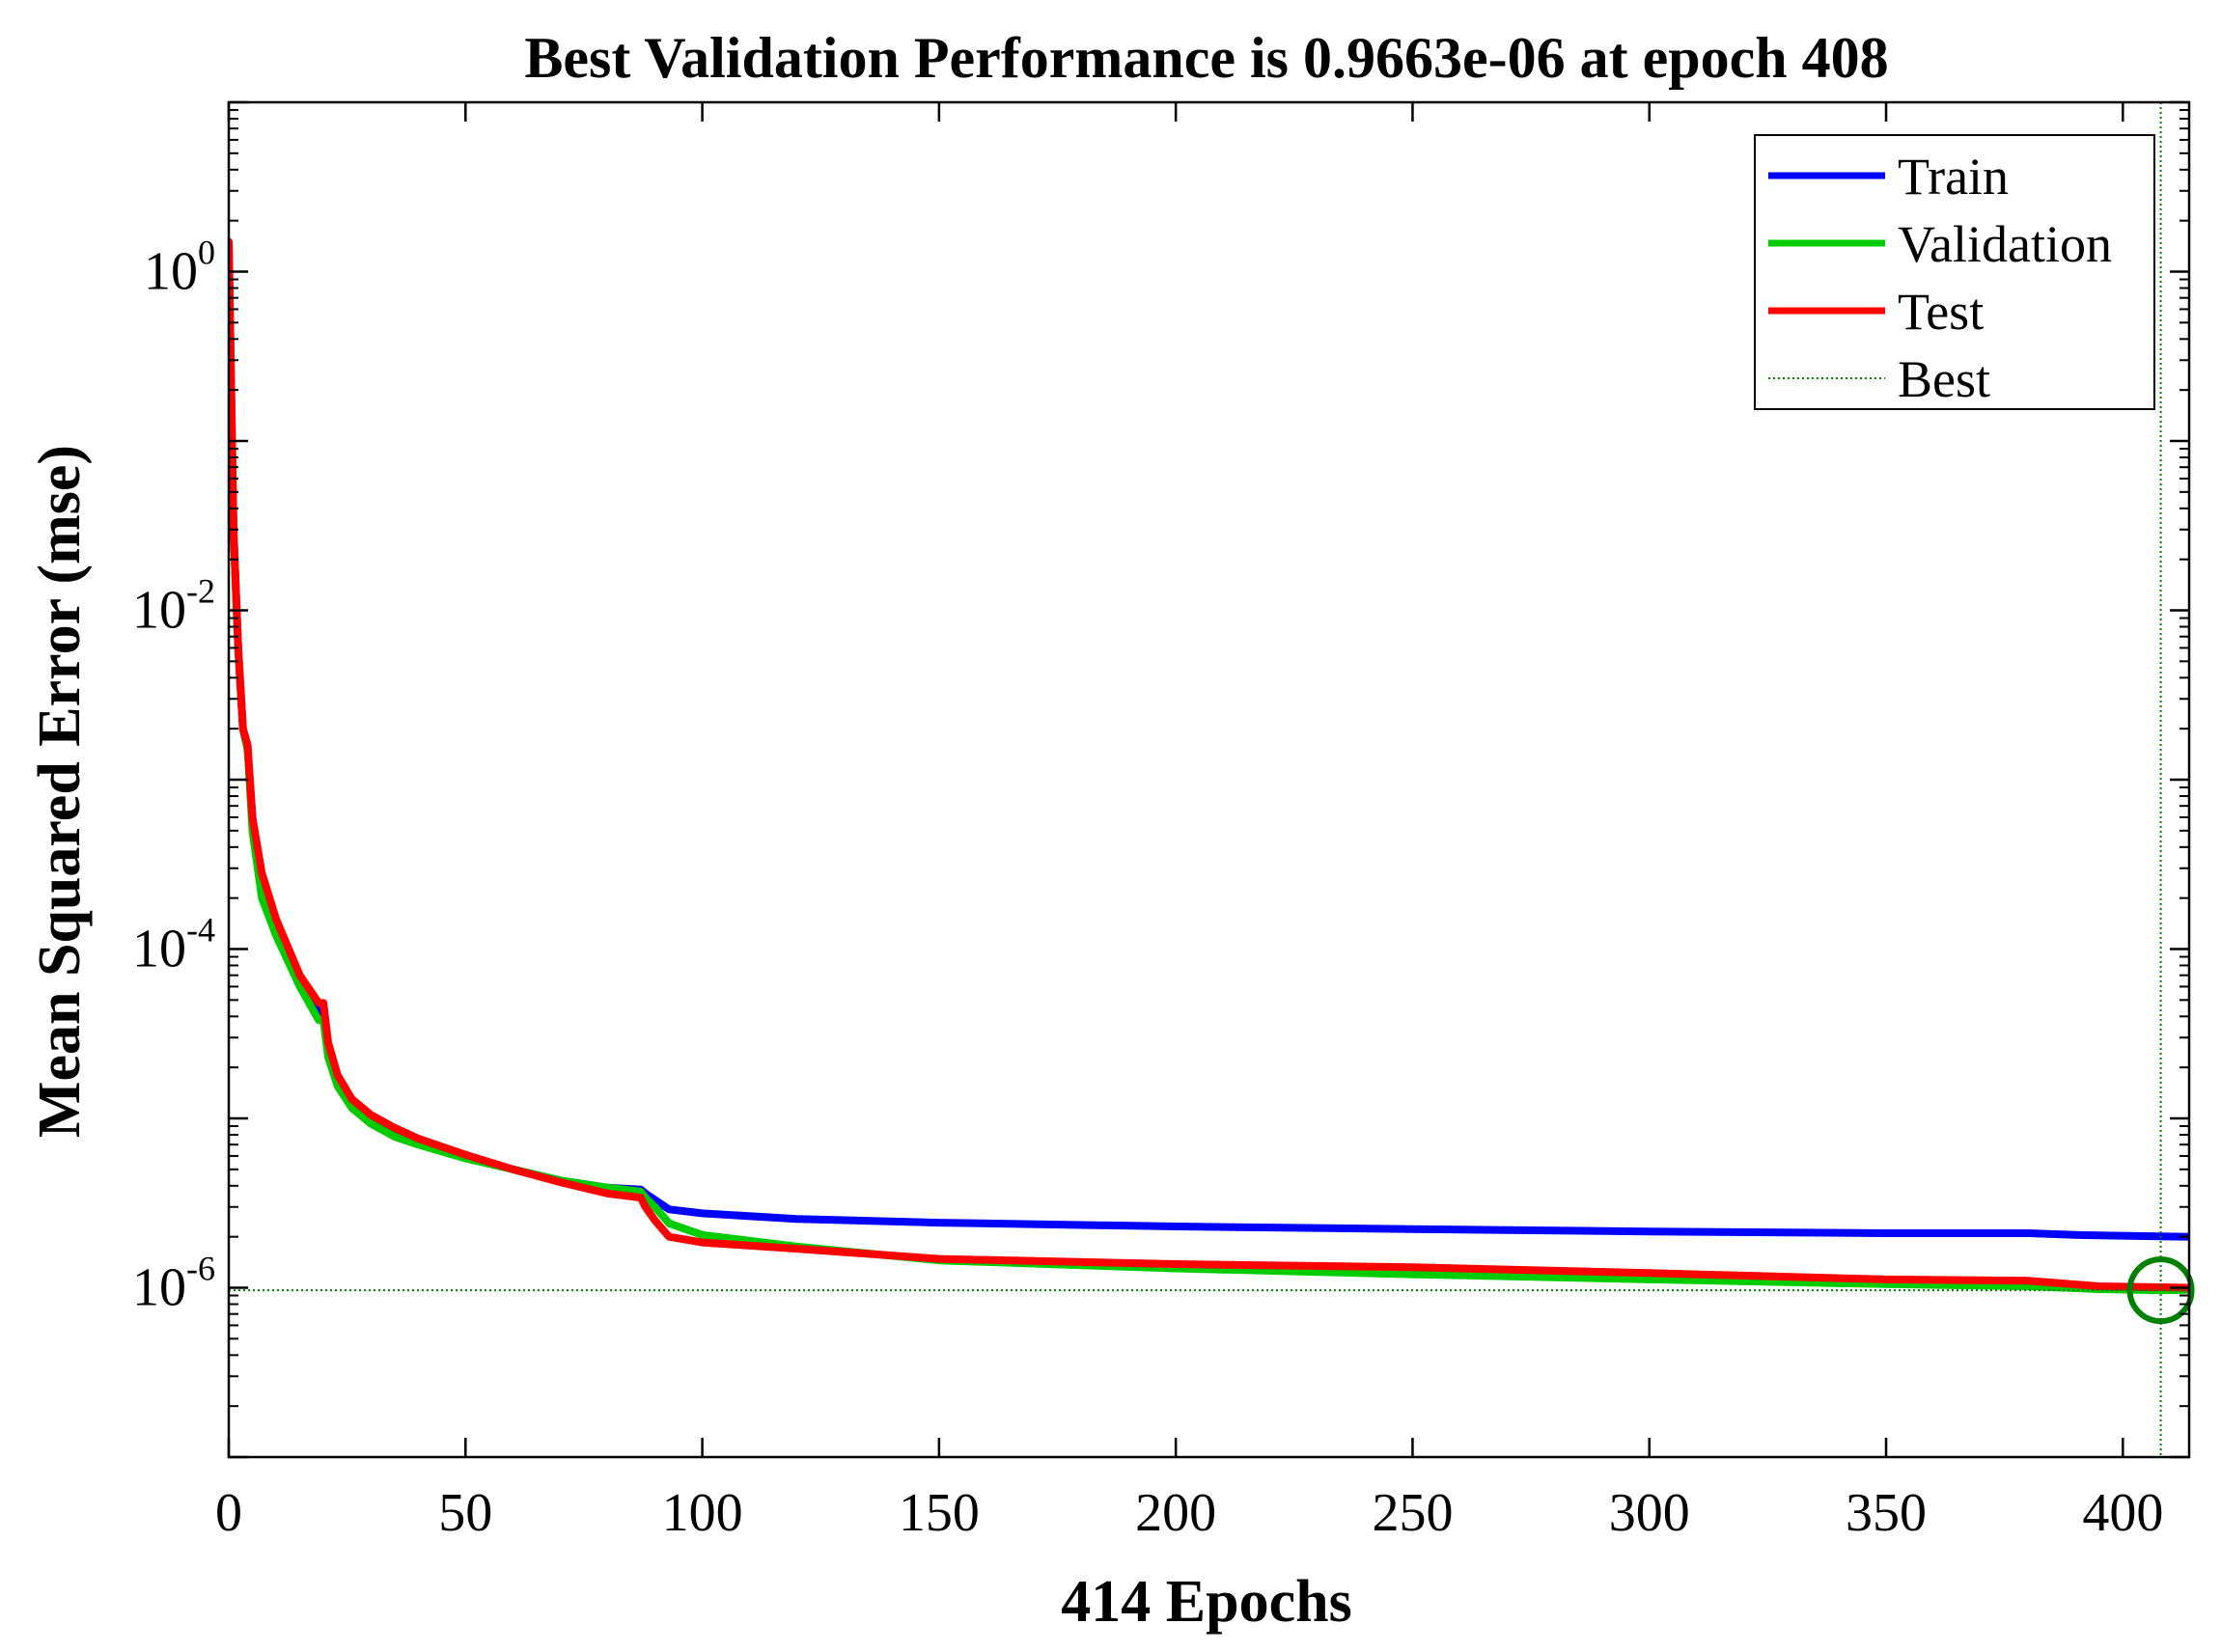 This screenshot has height=1652, width=2221. What do you see at coordinates (939, 1513) in the screenshot?
I see `x-tick-label: 150` at bounding box center [939, 1513].